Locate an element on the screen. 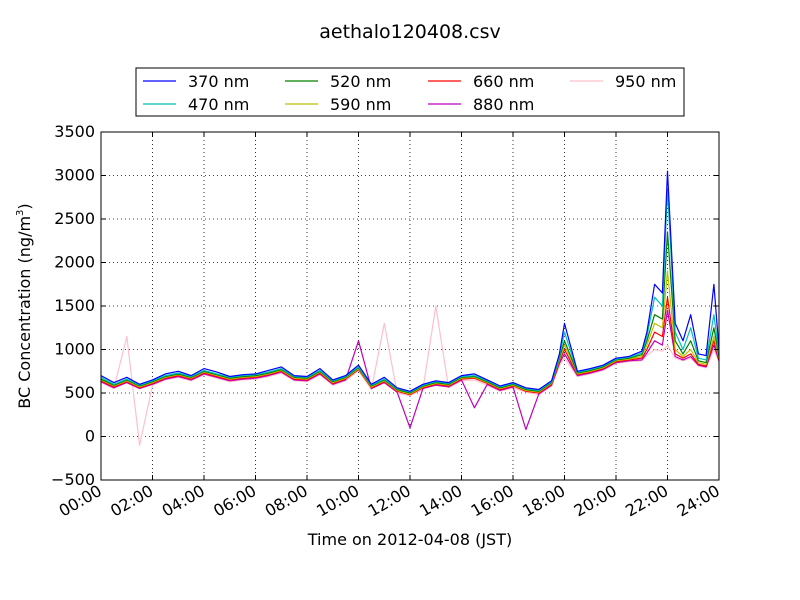  x-tick-label-2: 04:00 is located at coordinates (183, 501).